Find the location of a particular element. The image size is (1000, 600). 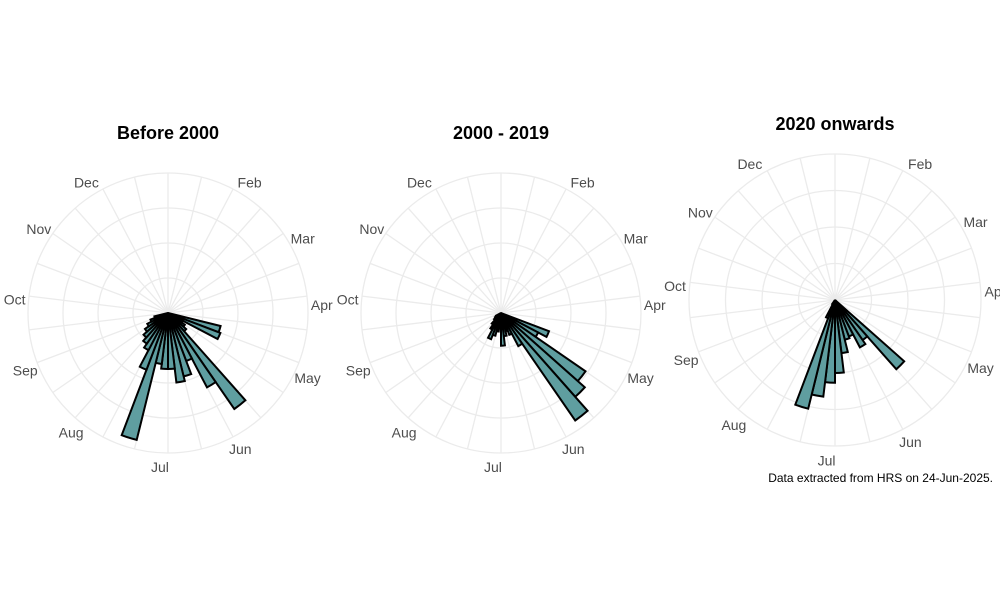

caption: Data extracted from HRS on 24-Jun-2025. is located at coordinates (880, 478).